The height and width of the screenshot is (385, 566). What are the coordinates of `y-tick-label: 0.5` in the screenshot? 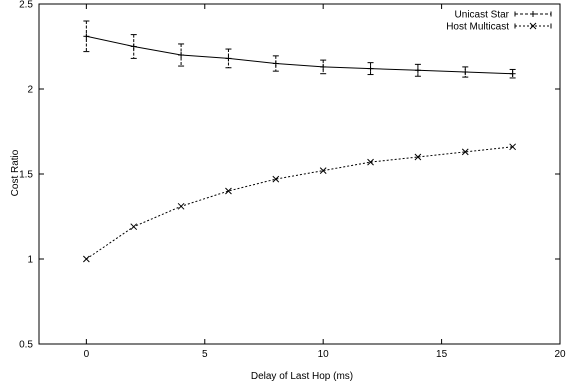 It's located at (26, 345).